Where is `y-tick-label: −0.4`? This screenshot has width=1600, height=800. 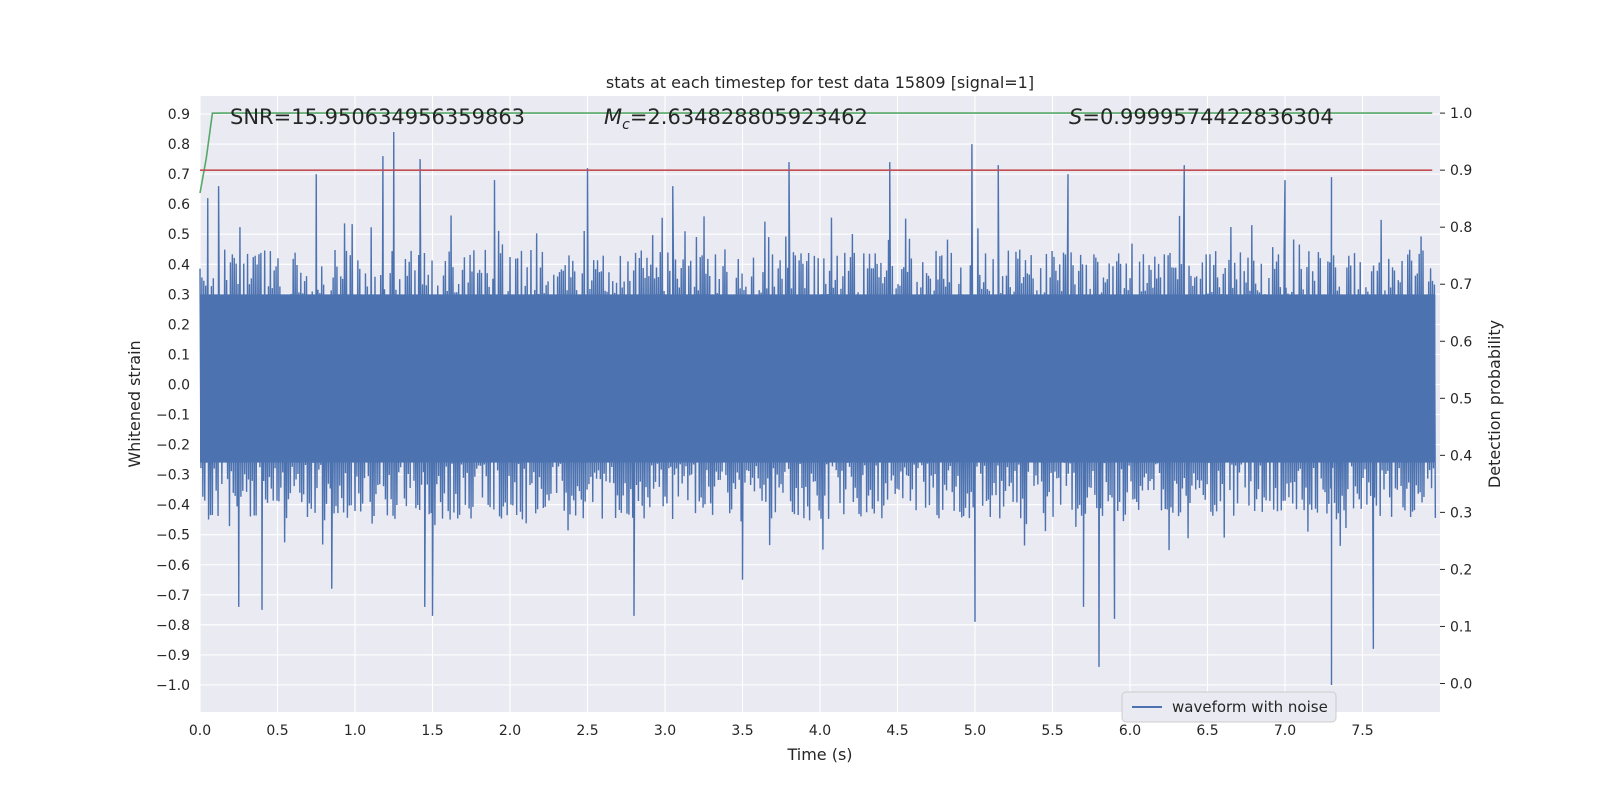 y-tick-label: −0.4 is located at coordinates (173, 506).